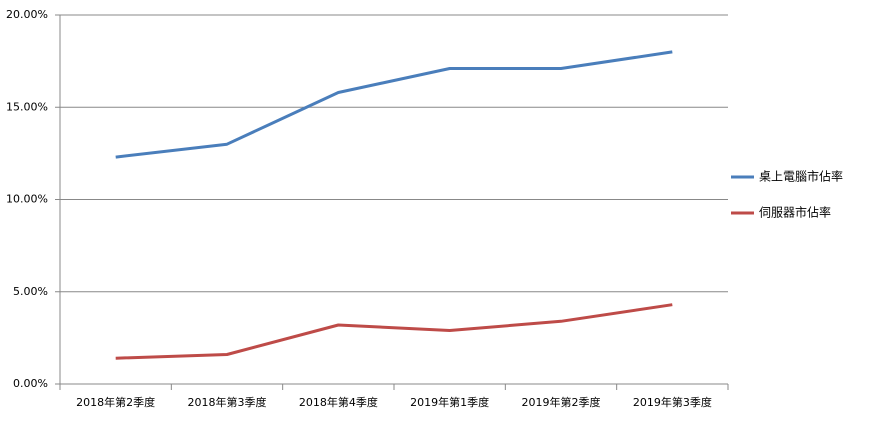 This screenshot has width=887, height=422. What do you see at coordinates (30, 291) in the screenshot?
I see `y-tick-label: 5.00%` at bounding box center [30, 291].